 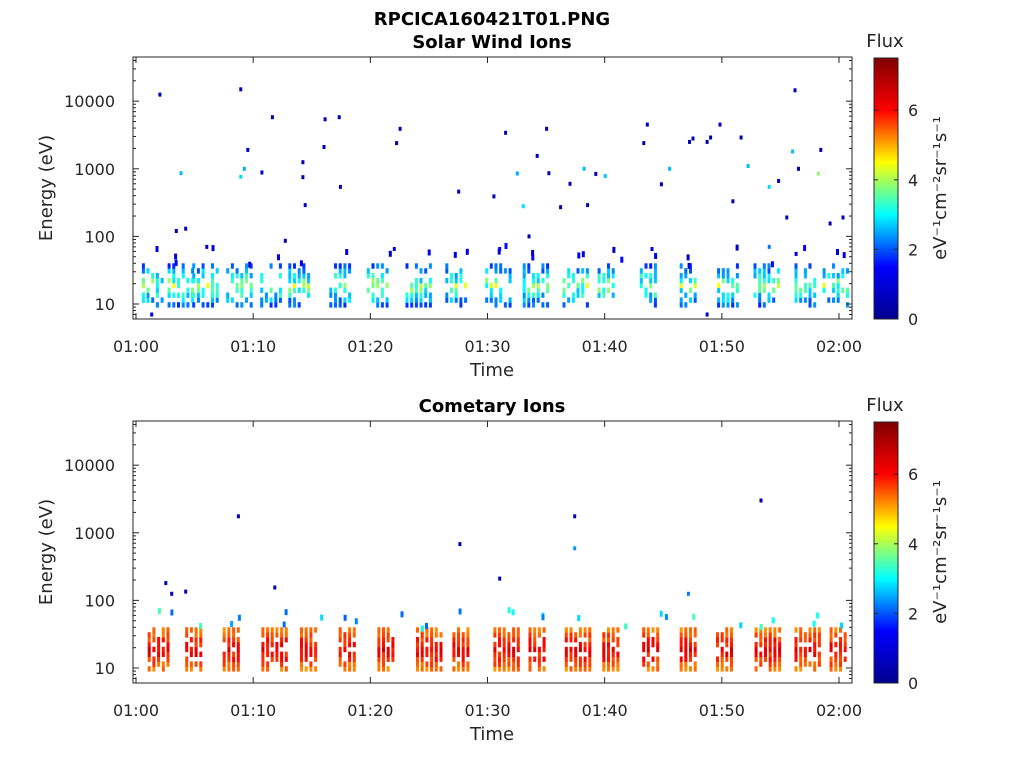 I want to click on x-tick-label: 01:10, so click(x=253, y=346).